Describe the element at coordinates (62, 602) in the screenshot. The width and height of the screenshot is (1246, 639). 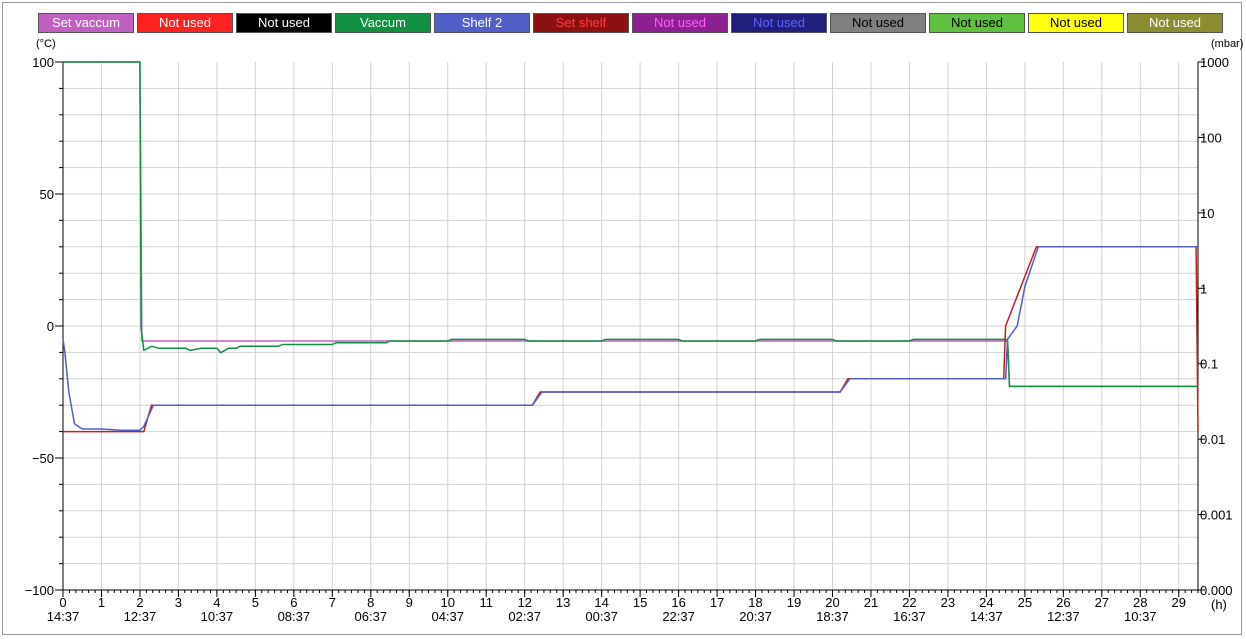
I see `x-tick-label: 0` at that location.